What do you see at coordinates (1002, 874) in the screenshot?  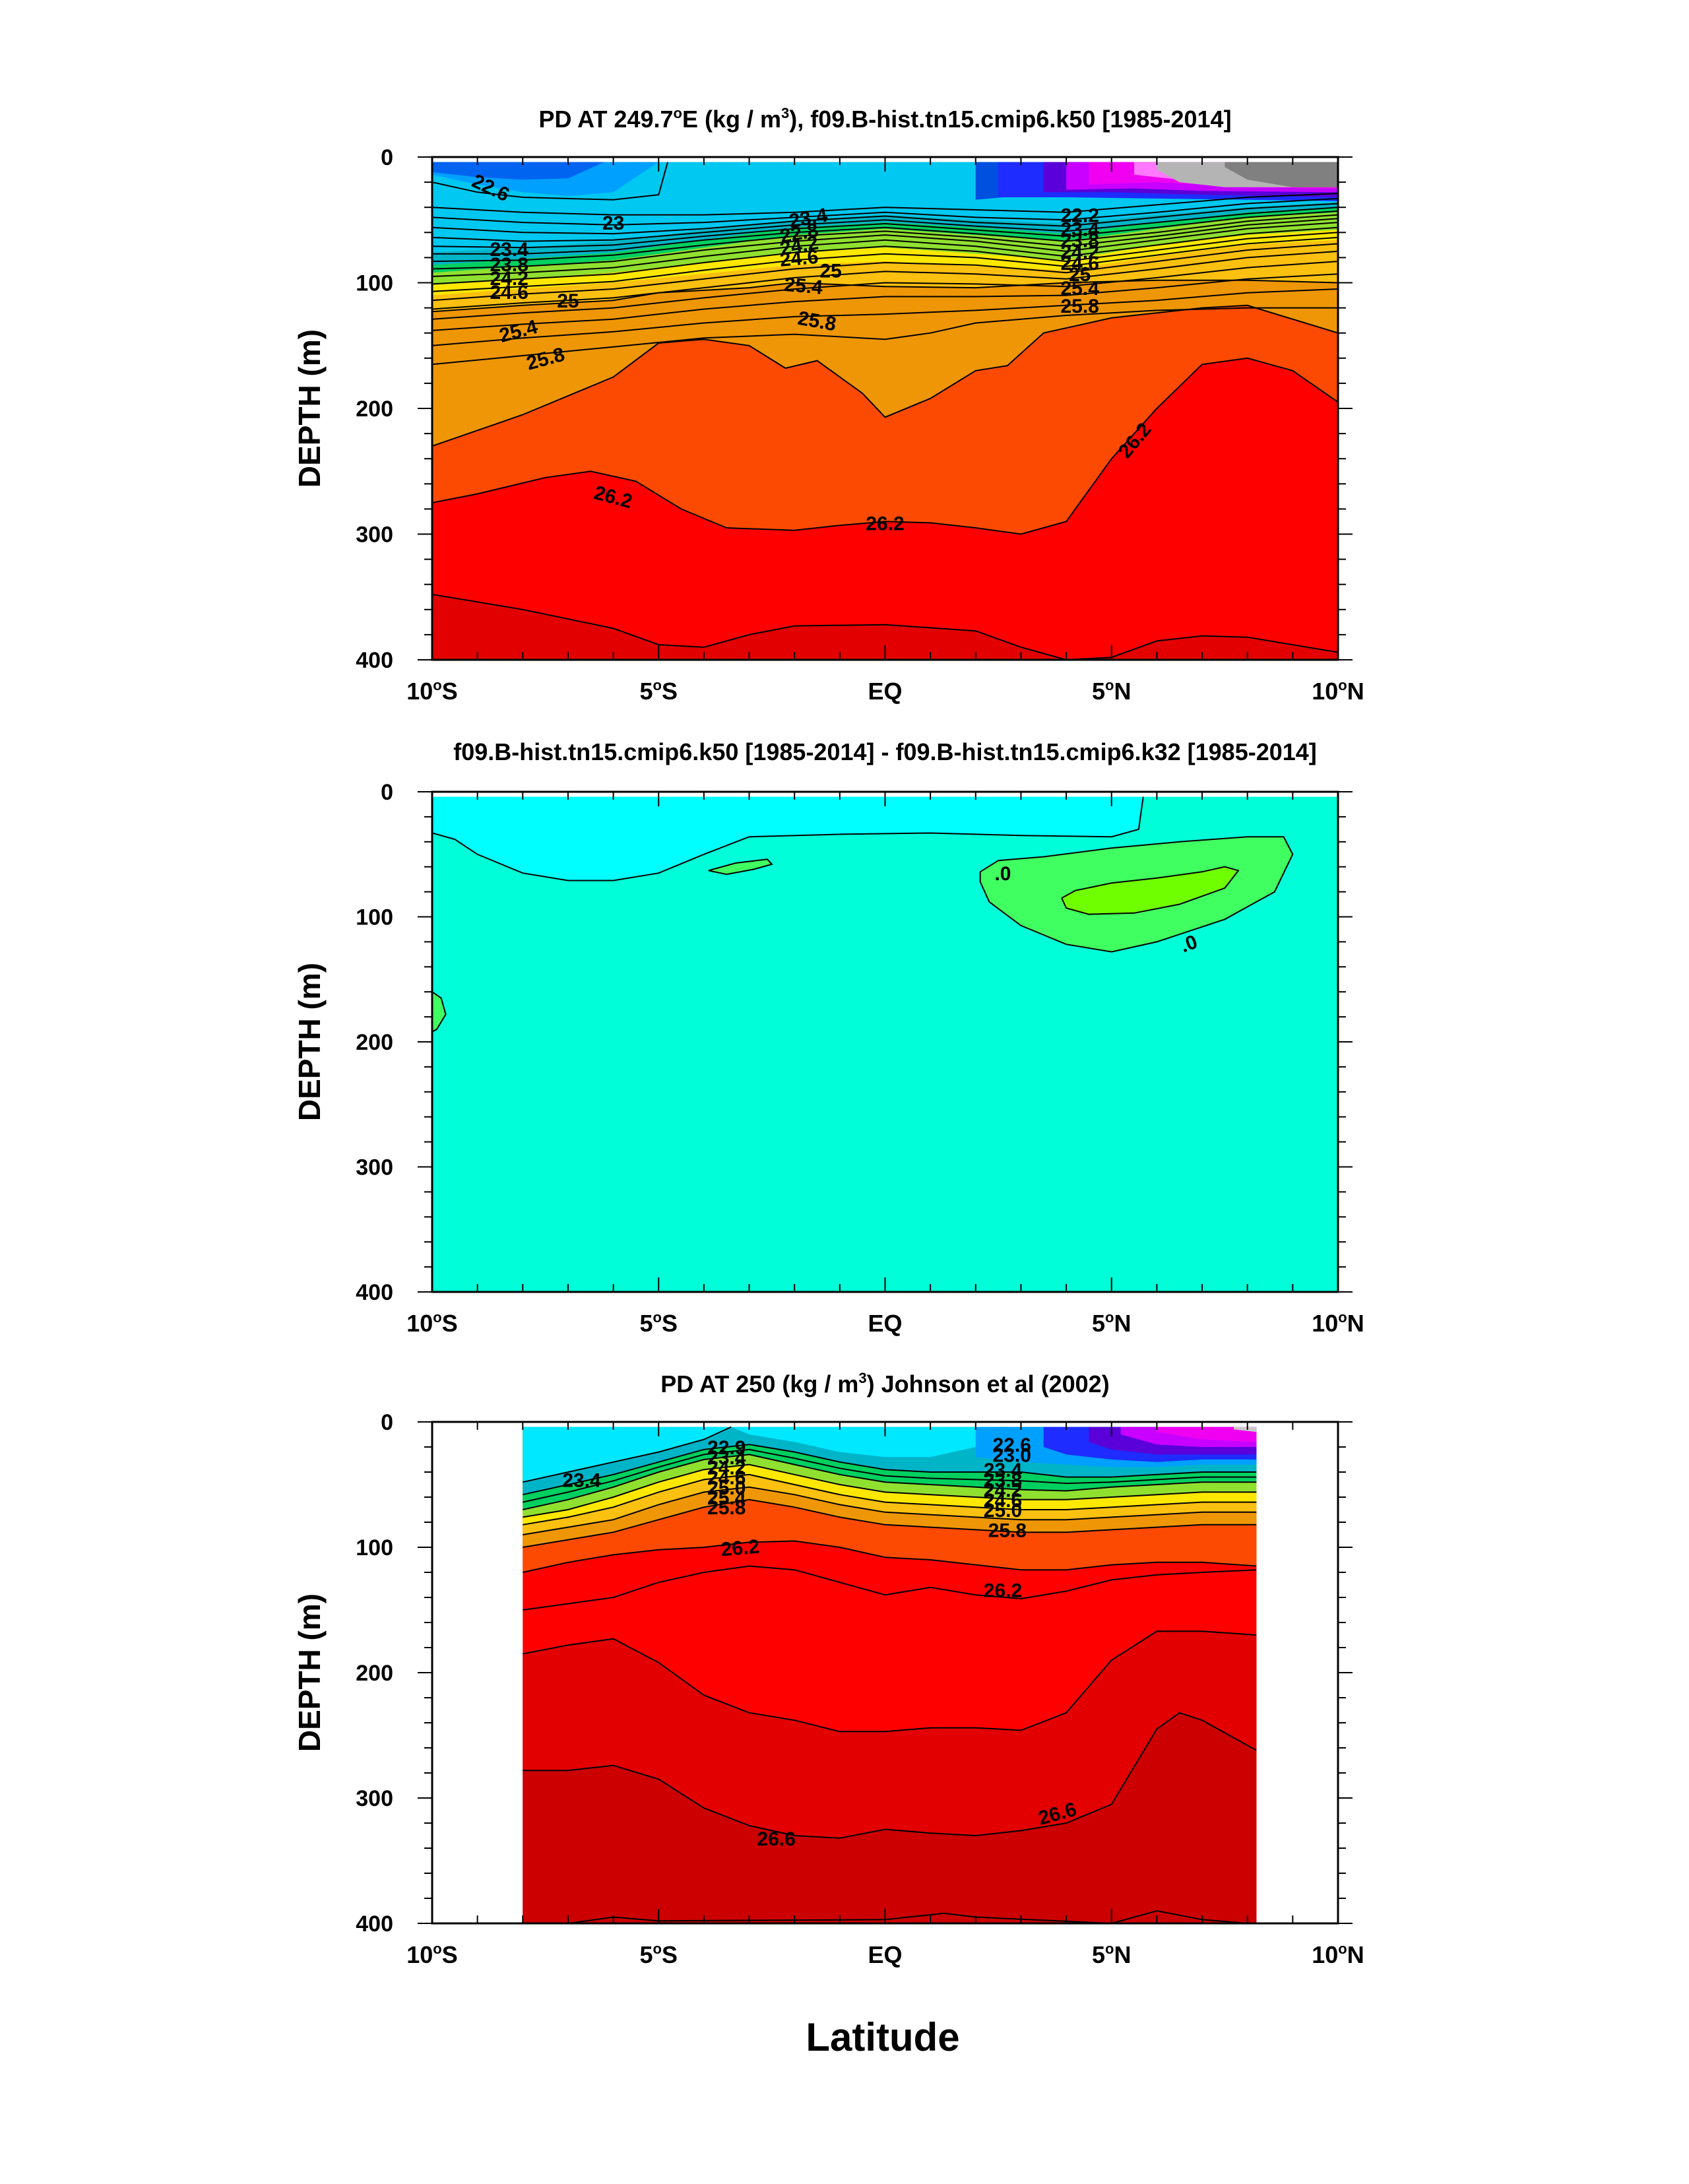 I see `contour-label: .0` at bounding box center [1002, 874].